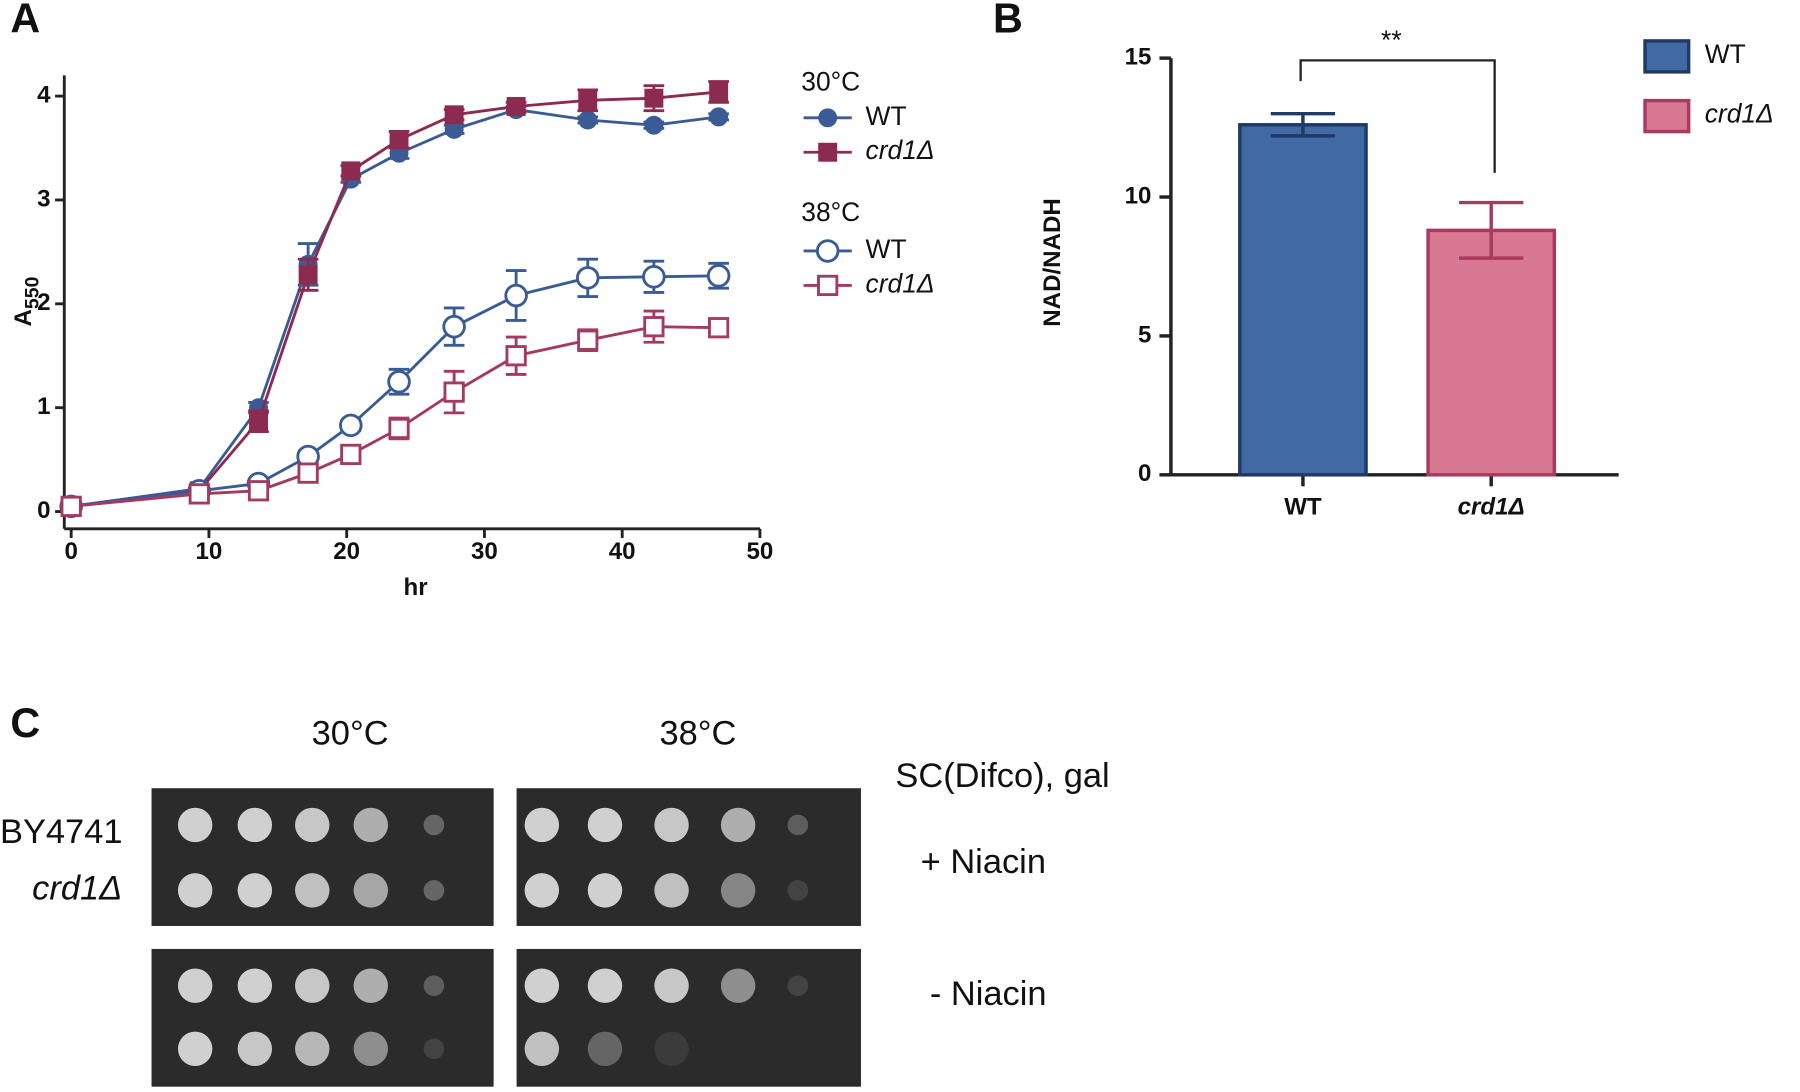 The height and width of the screenshot is (1092, 1800). Describe the element at coordinates (1138, 56) in the screenshot. I see `y-tick-label: 15` at that location.